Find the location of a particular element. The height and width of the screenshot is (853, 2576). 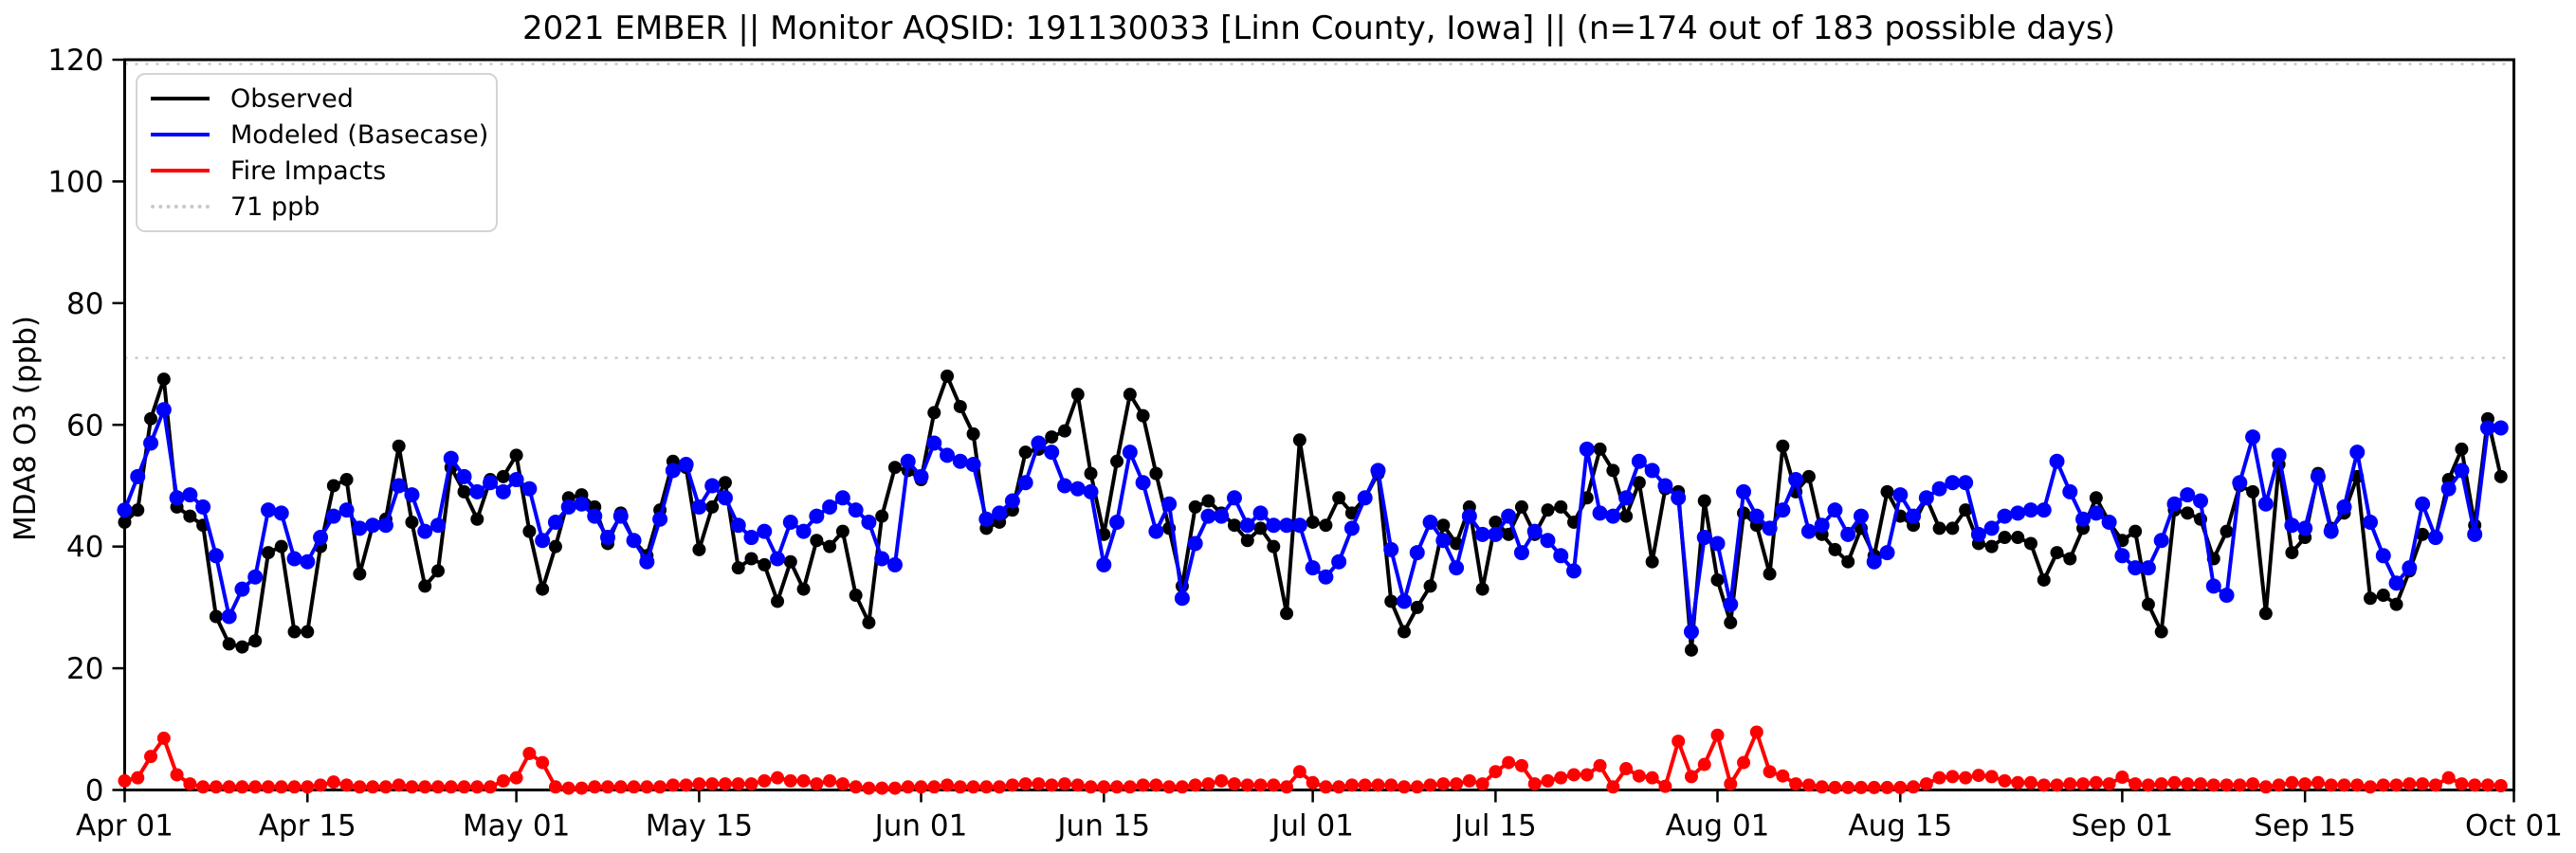

x-tick-label: Apr 01 is located at coordinates (125, 826).